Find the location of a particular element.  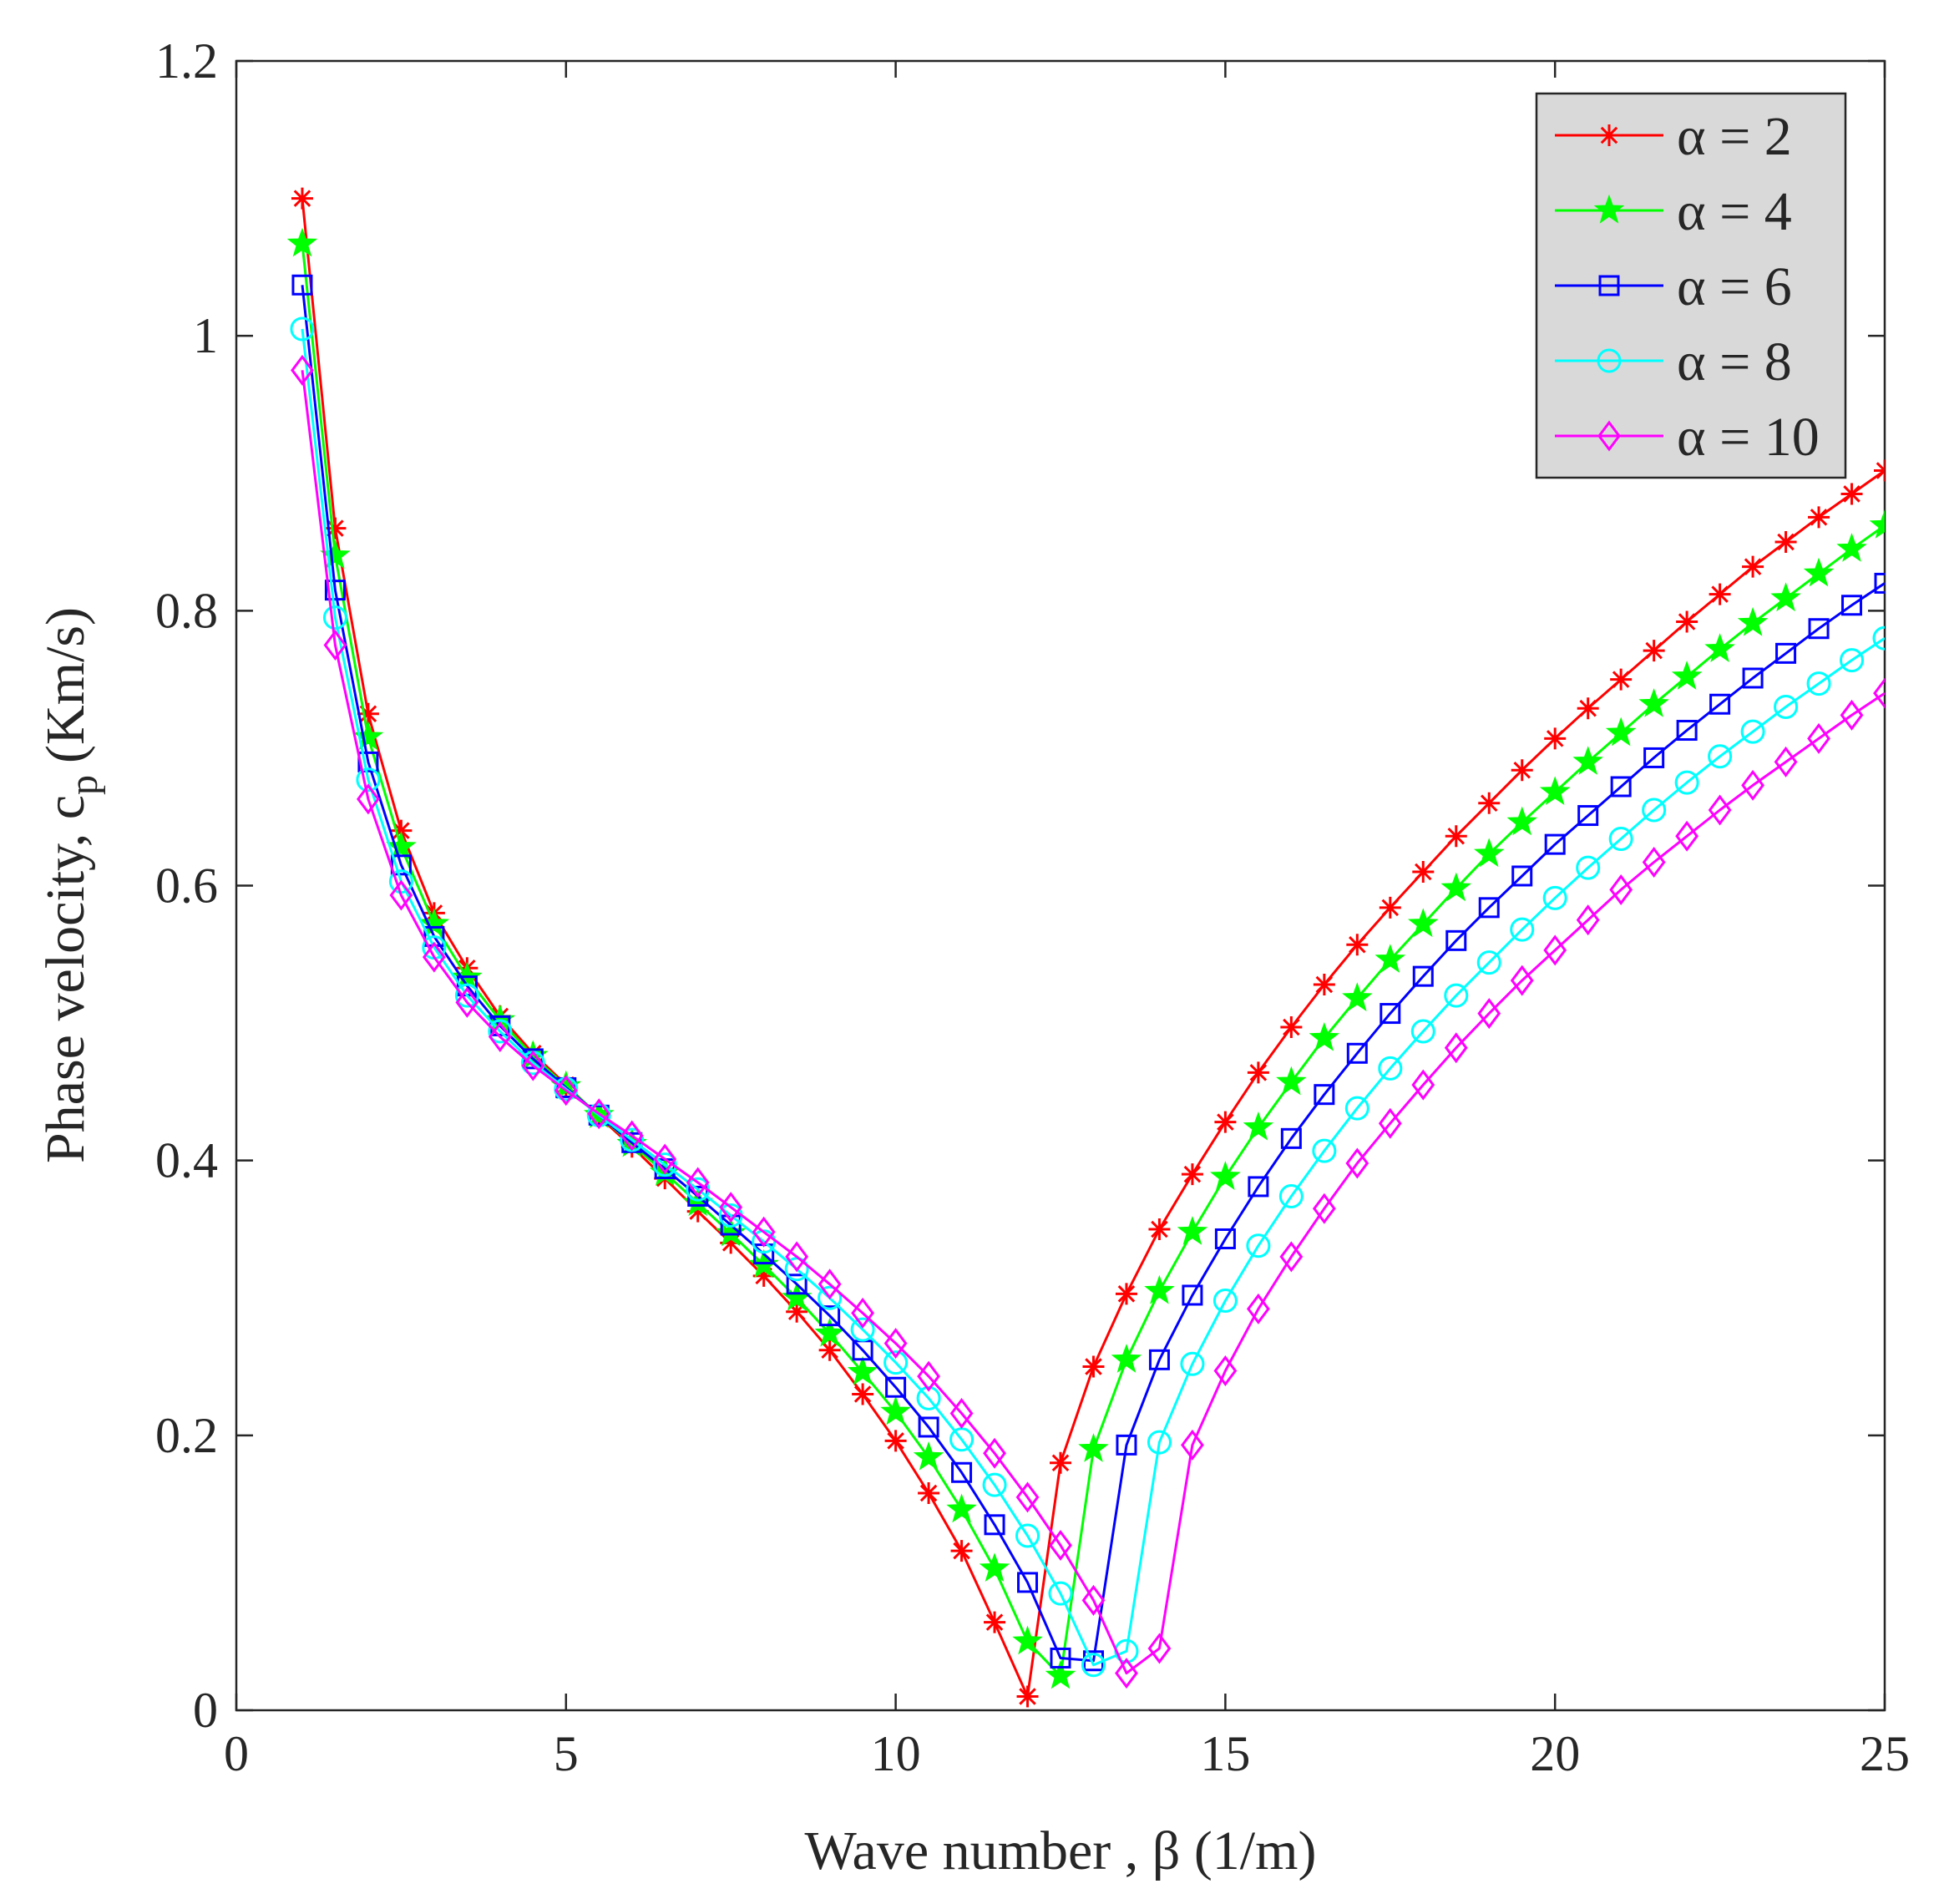

y-axis-label-main: Phase velocity, c is located at coordinates (65, 979).